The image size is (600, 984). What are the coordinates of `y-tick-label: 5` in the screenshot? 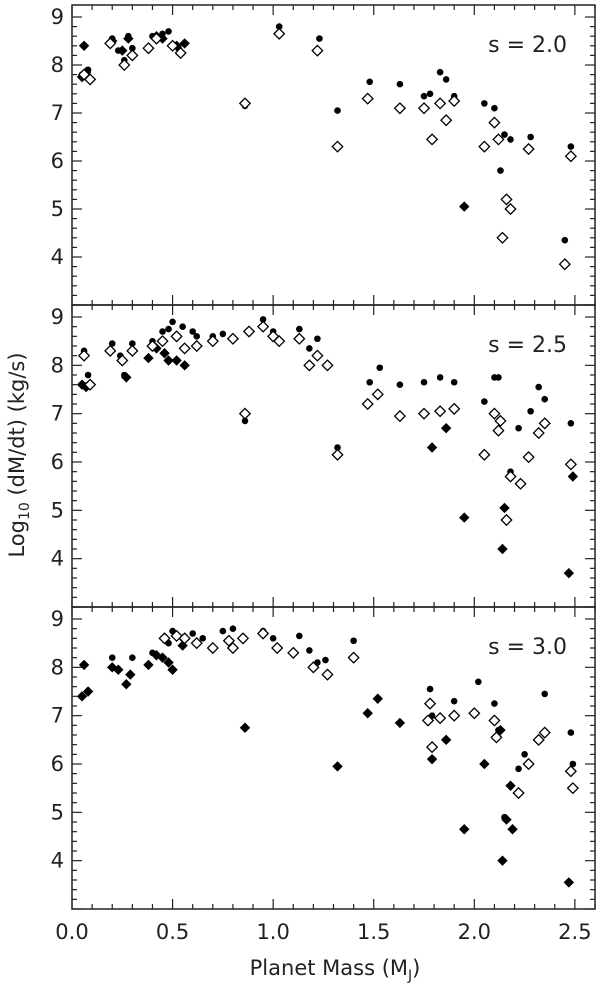 It's located at (57, 812).